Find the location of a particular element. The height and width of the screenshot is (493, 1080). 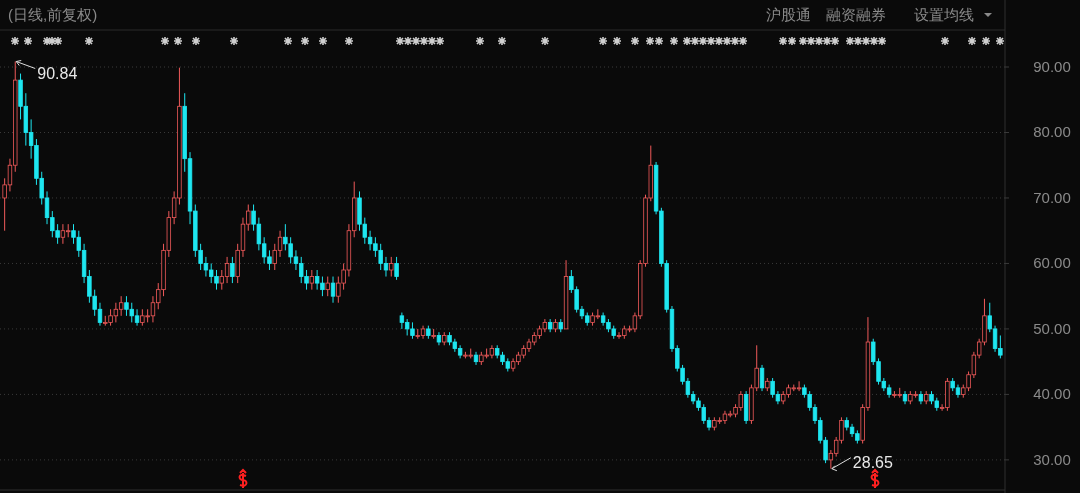

y-tick-label: 90.00 is located at coordinates (1052, 67).